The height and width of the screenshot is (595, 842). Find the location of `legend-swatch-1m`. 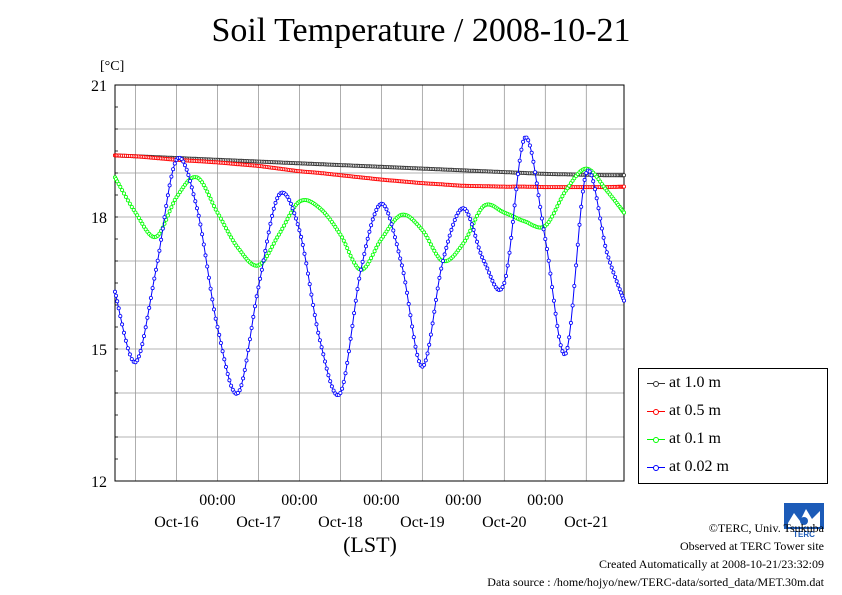

legend-swatch-1m is located at coordinates (656, 383).